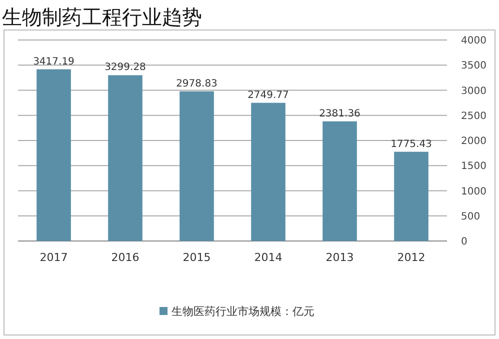 This screenshot has height=339, width=499. Describe the element at coordinates (470, 216) in the screenshot. I see `y-tick-label: 500` at that location.